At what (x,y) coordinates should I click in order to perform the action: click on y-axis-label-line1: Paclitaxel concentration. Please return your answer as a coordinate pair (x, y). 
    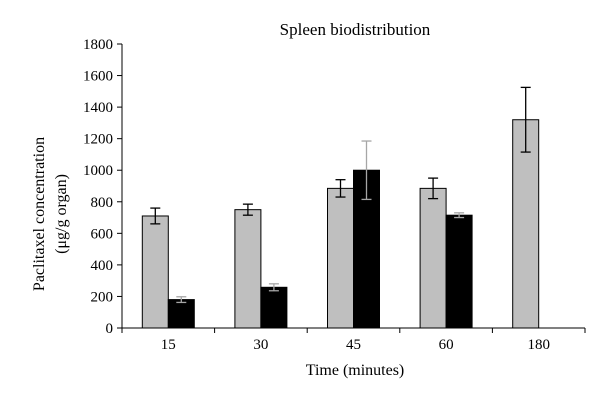
    Looking at the image, I should click on (39, 214).